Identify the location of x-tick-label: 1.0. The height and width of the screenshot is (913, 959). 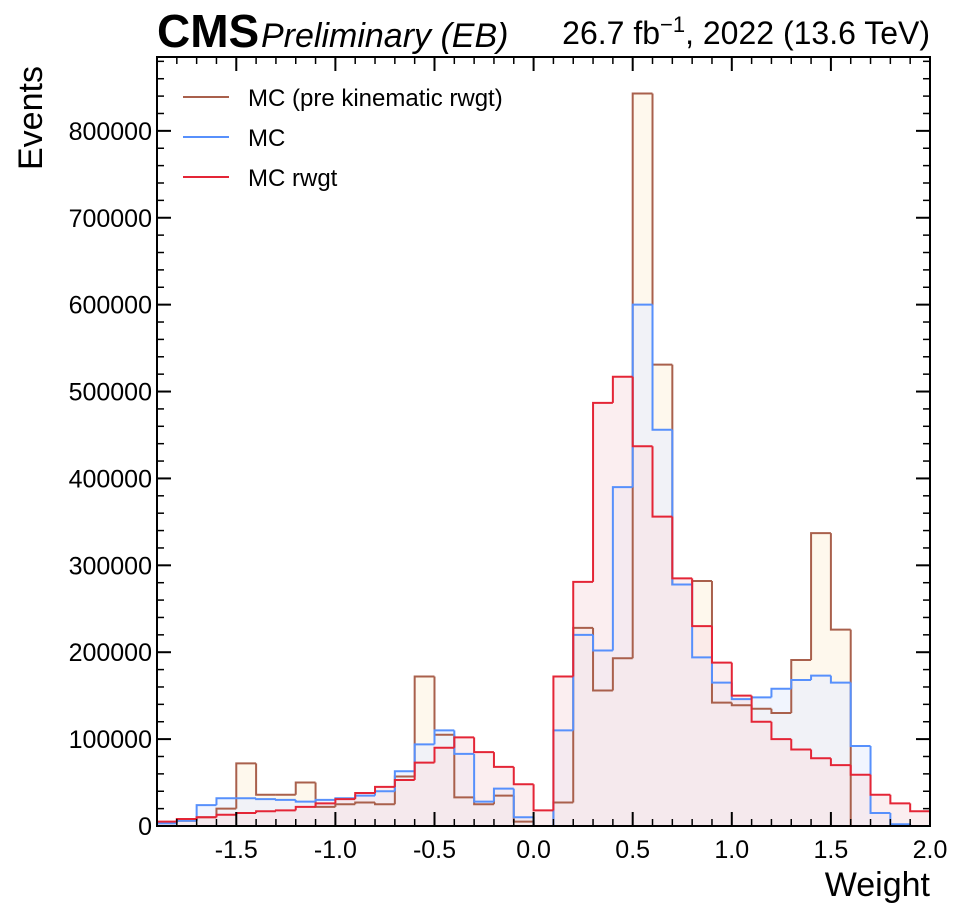
(731, 850).